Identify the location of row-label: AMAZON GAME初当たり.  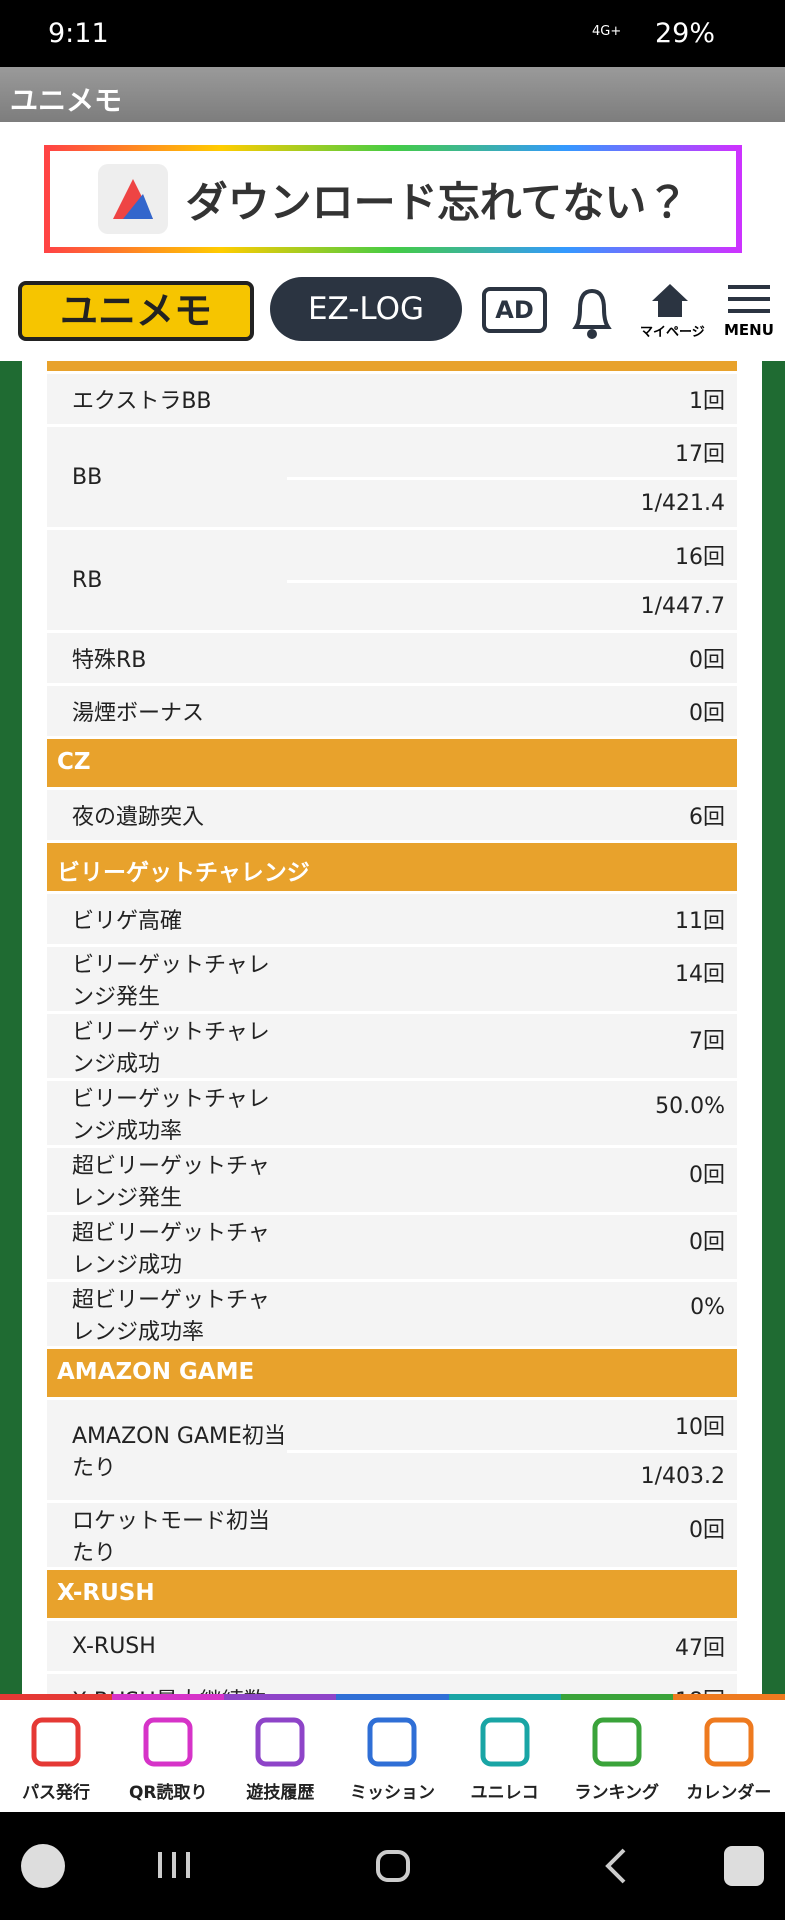
(179, 1452).